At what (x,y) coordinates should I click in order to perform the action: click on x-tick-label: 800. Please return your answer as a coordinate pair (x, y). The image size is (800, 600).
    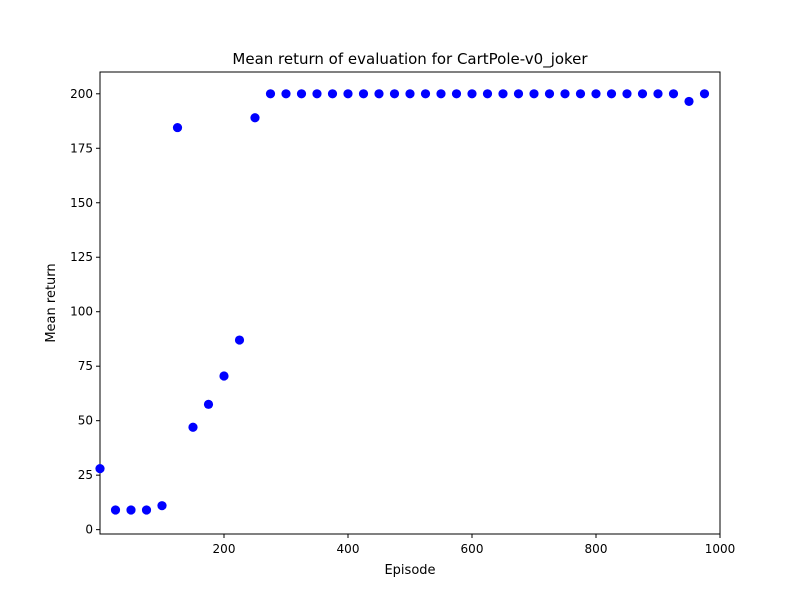
    Looking at the image, I should click on (596, 549).